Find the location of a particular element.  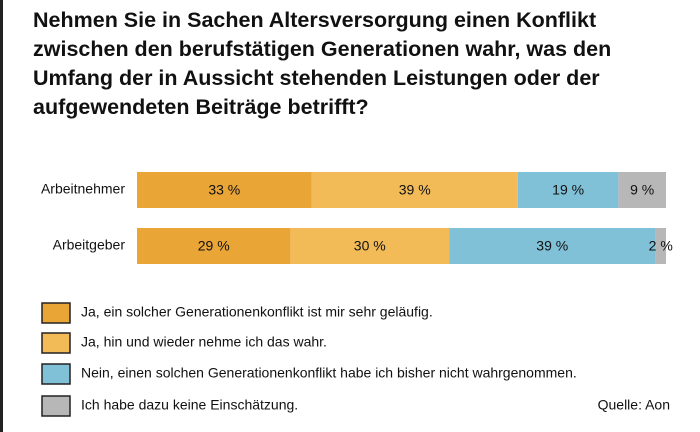

value-label: 9 % is located at coordinates (642, 190).